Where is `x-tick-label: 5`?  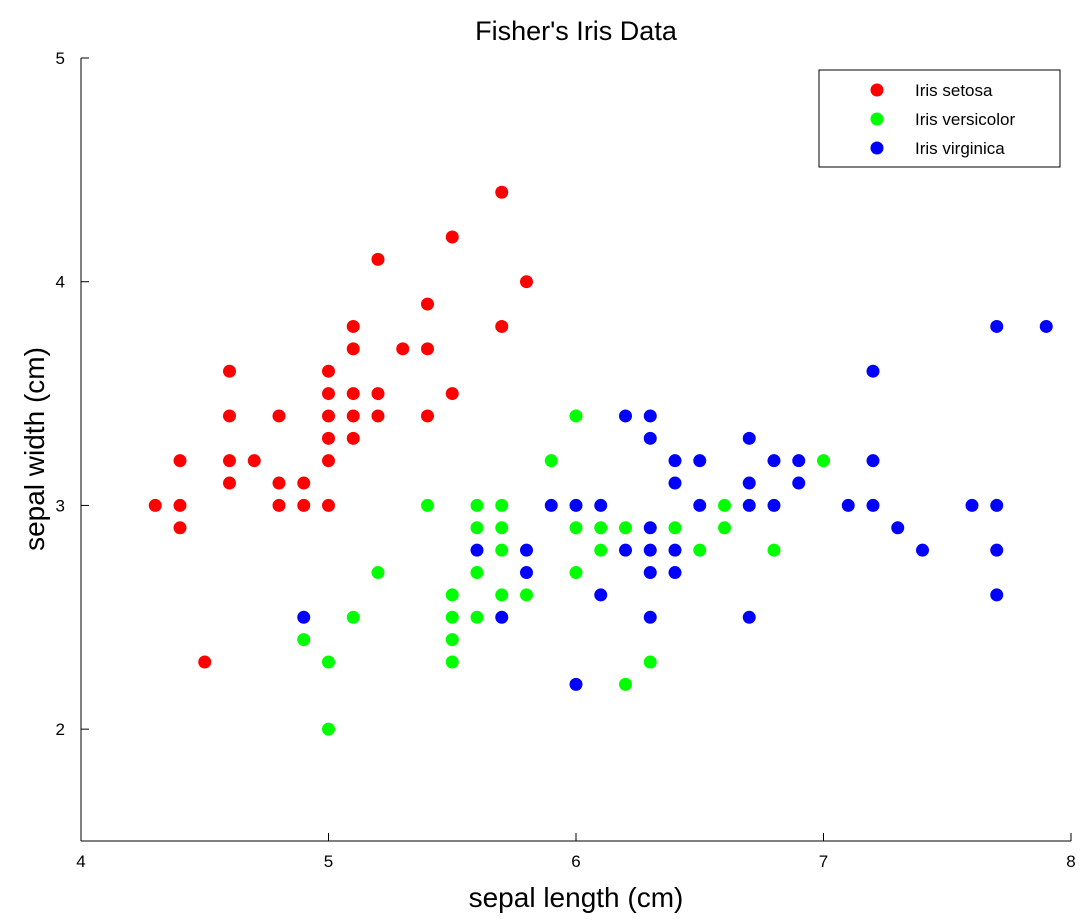
x-tick-label: 5 is located at coordinates (328, 861).